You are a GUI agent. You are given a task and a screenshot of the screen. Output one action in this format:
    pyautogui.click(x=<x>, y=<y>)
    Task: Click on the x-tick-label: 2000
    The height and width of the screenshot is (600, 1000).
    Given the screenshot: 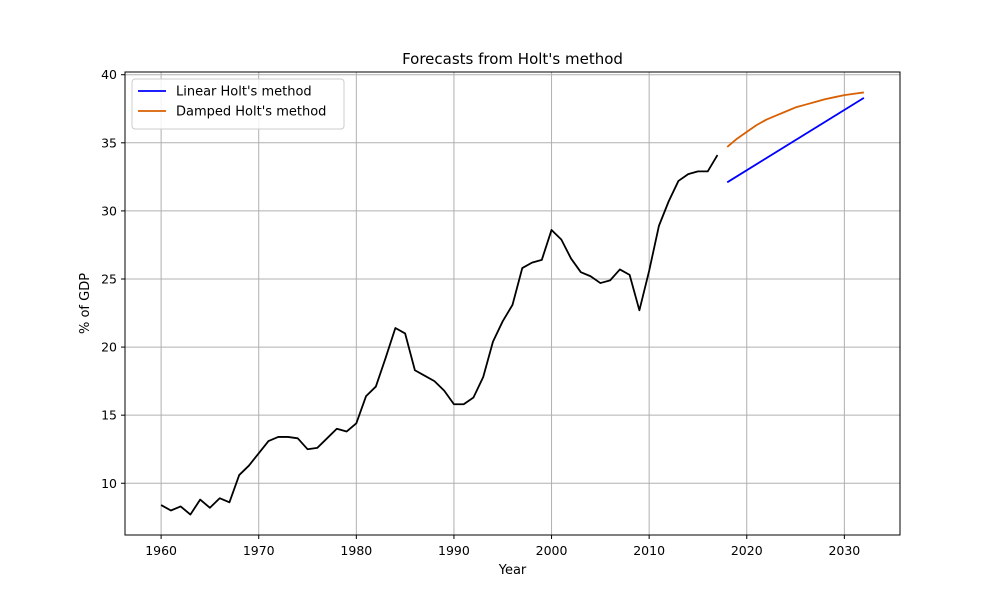 What is the action you would take?
    pyautogui.click(x=552, y=550)
    